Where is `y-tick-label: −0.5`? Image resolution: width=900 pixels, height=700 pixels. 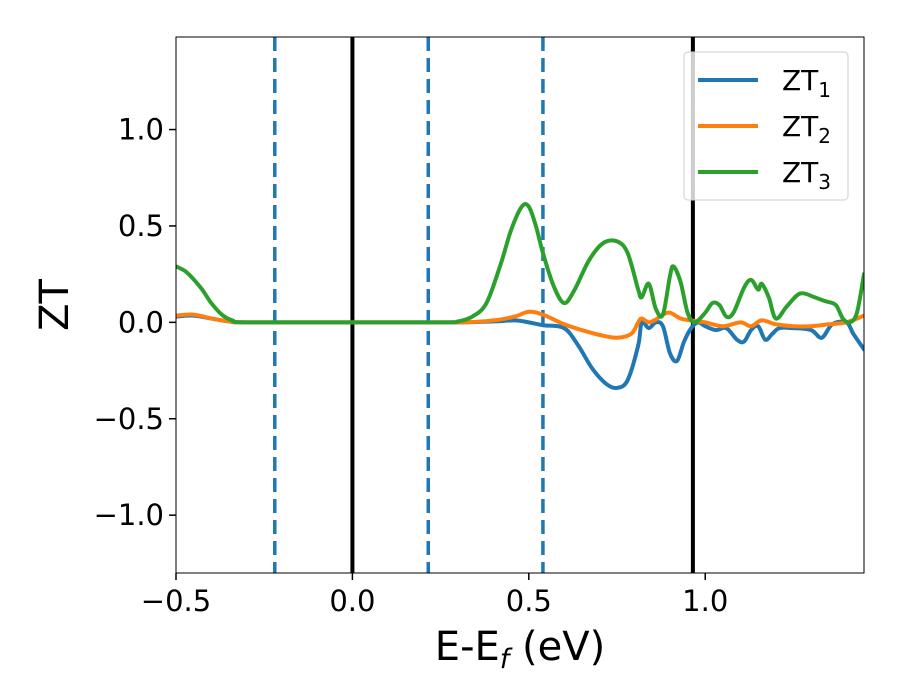 y-tick-label: −0.5 is located at coordinates (129, 419).